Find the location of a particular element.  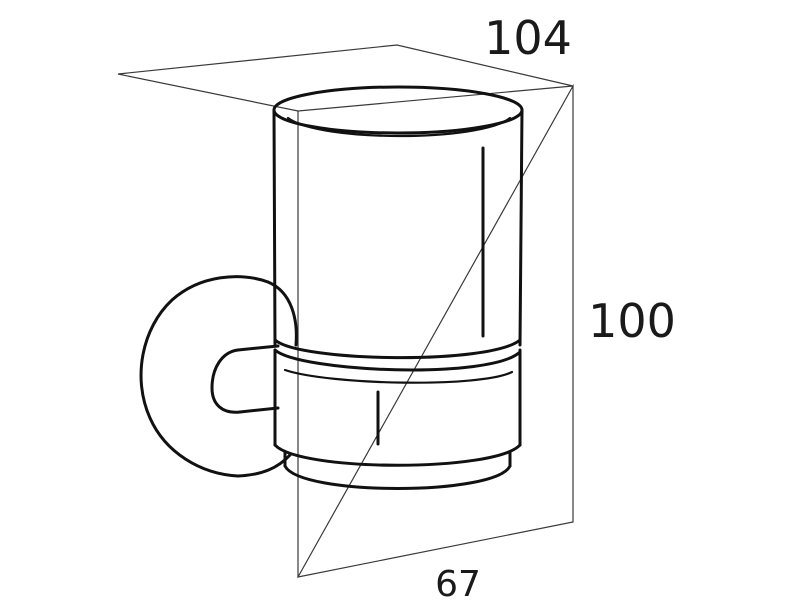

holder-band is located at coordinates (397, 407).